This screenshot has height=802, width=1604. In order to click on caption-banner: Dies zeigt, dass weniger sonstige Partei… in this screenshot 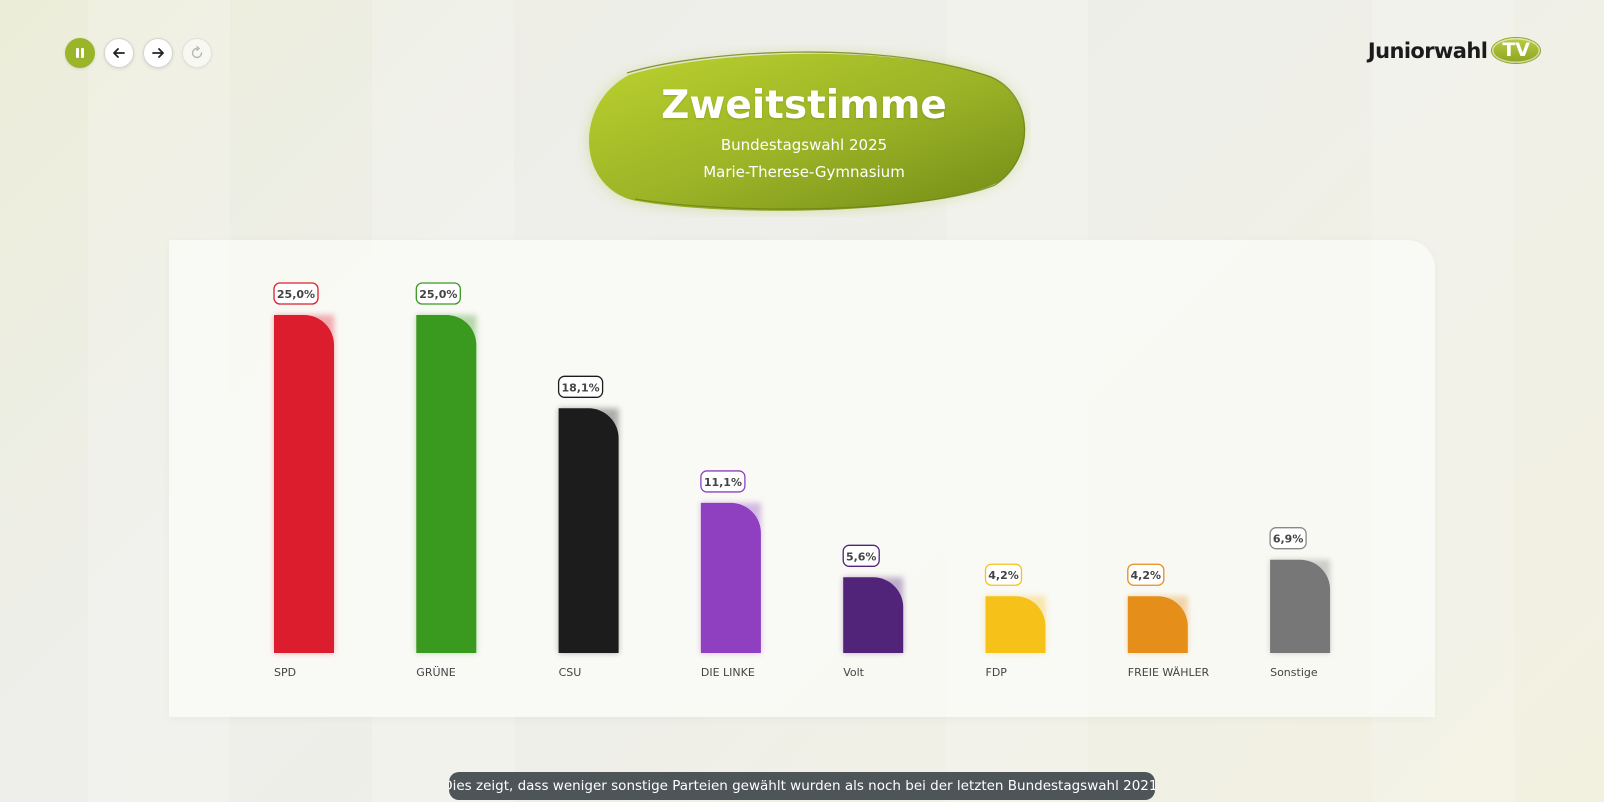, I will do `click(802, 786)`.